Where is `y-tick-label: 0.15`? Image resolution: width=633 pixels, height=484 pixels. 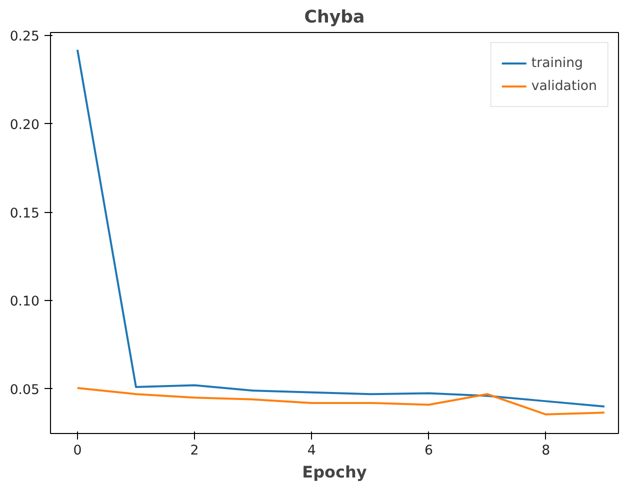
y-tick-label: 0.15 is located at coordinates (25, 214).